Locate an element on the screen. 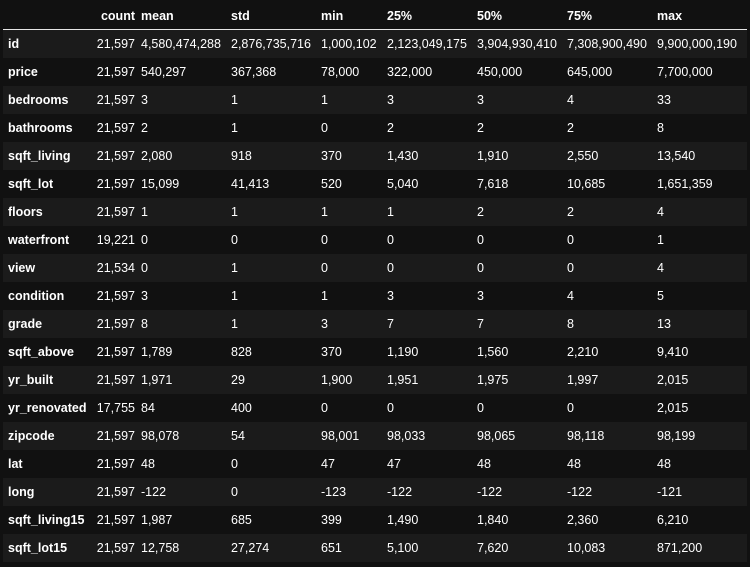 This screenshot has height=567, width=750. table-row: bathrooms 21,597 2 1 0 2 2 2 8 is located at coordinates (375, 128).